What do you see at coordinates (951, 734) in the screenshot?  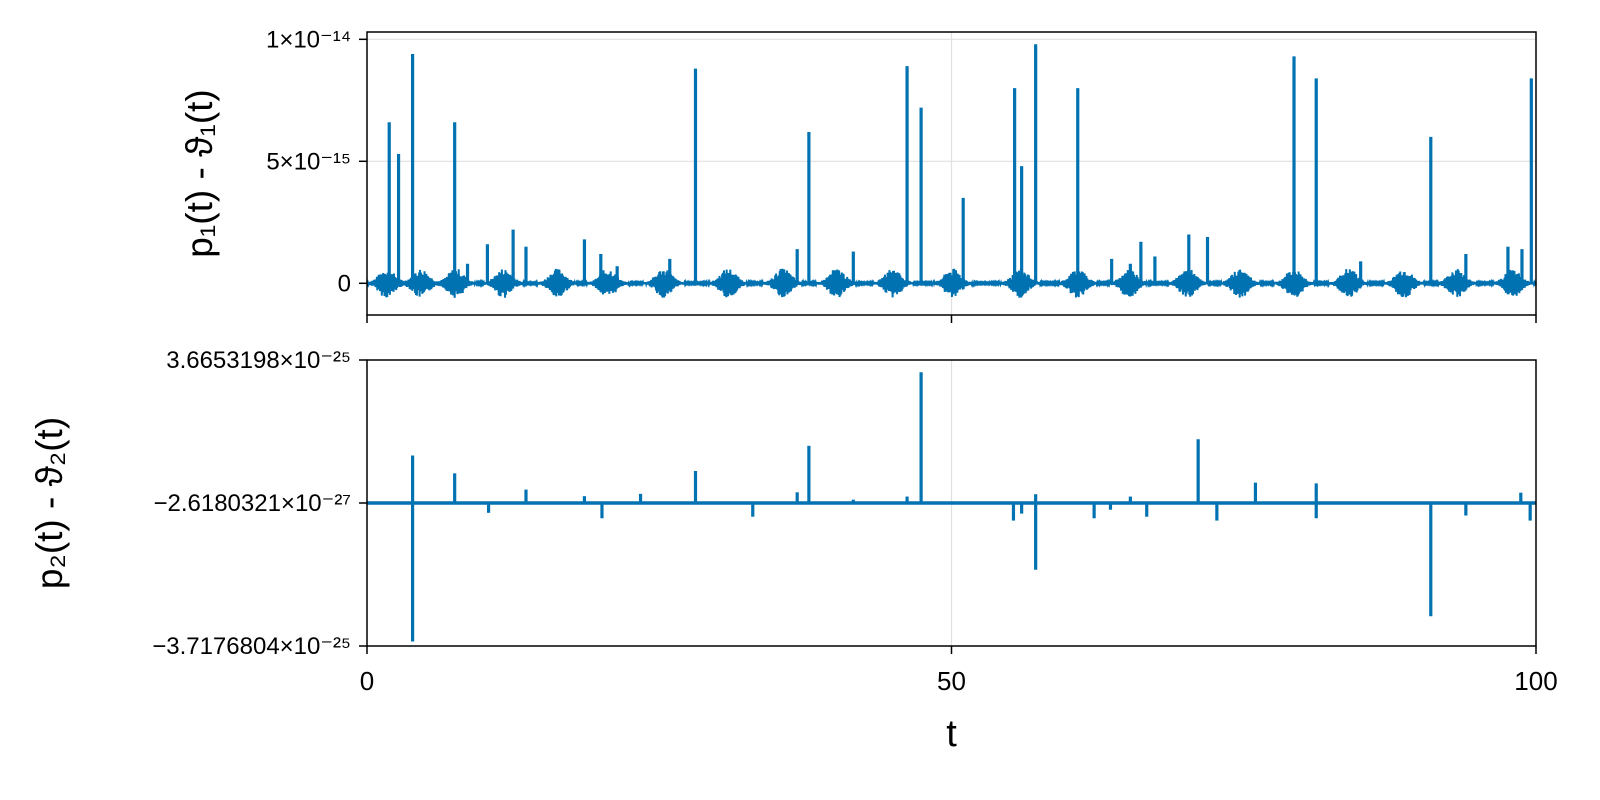 I see `x-axis-label: t` at bounding box center [951, 734].